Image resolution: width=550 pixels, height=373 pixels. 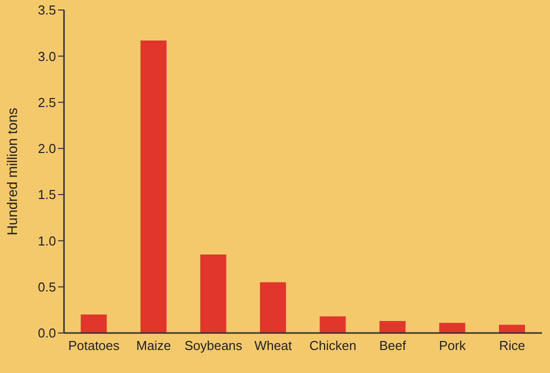 I want to click on x-tick-label: Chicken, so click(x=332, y=346).